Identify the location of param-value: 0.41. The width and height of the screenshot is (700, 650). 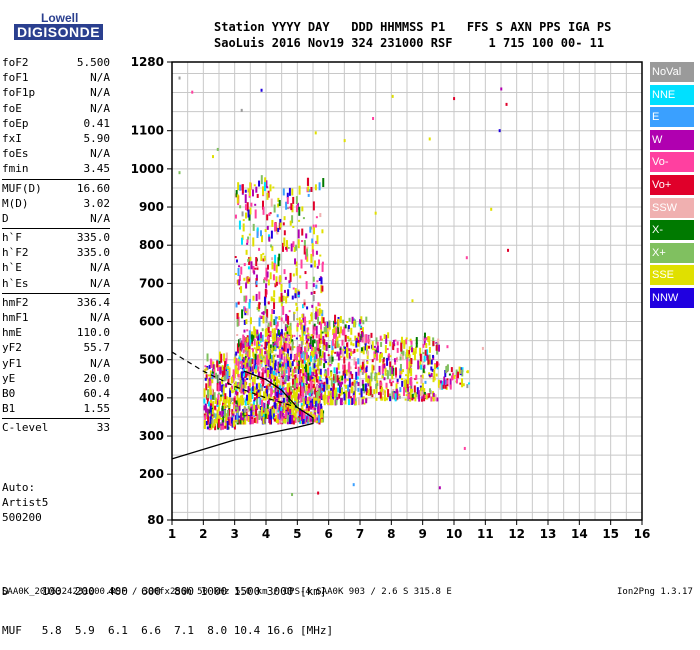
(97, 123).